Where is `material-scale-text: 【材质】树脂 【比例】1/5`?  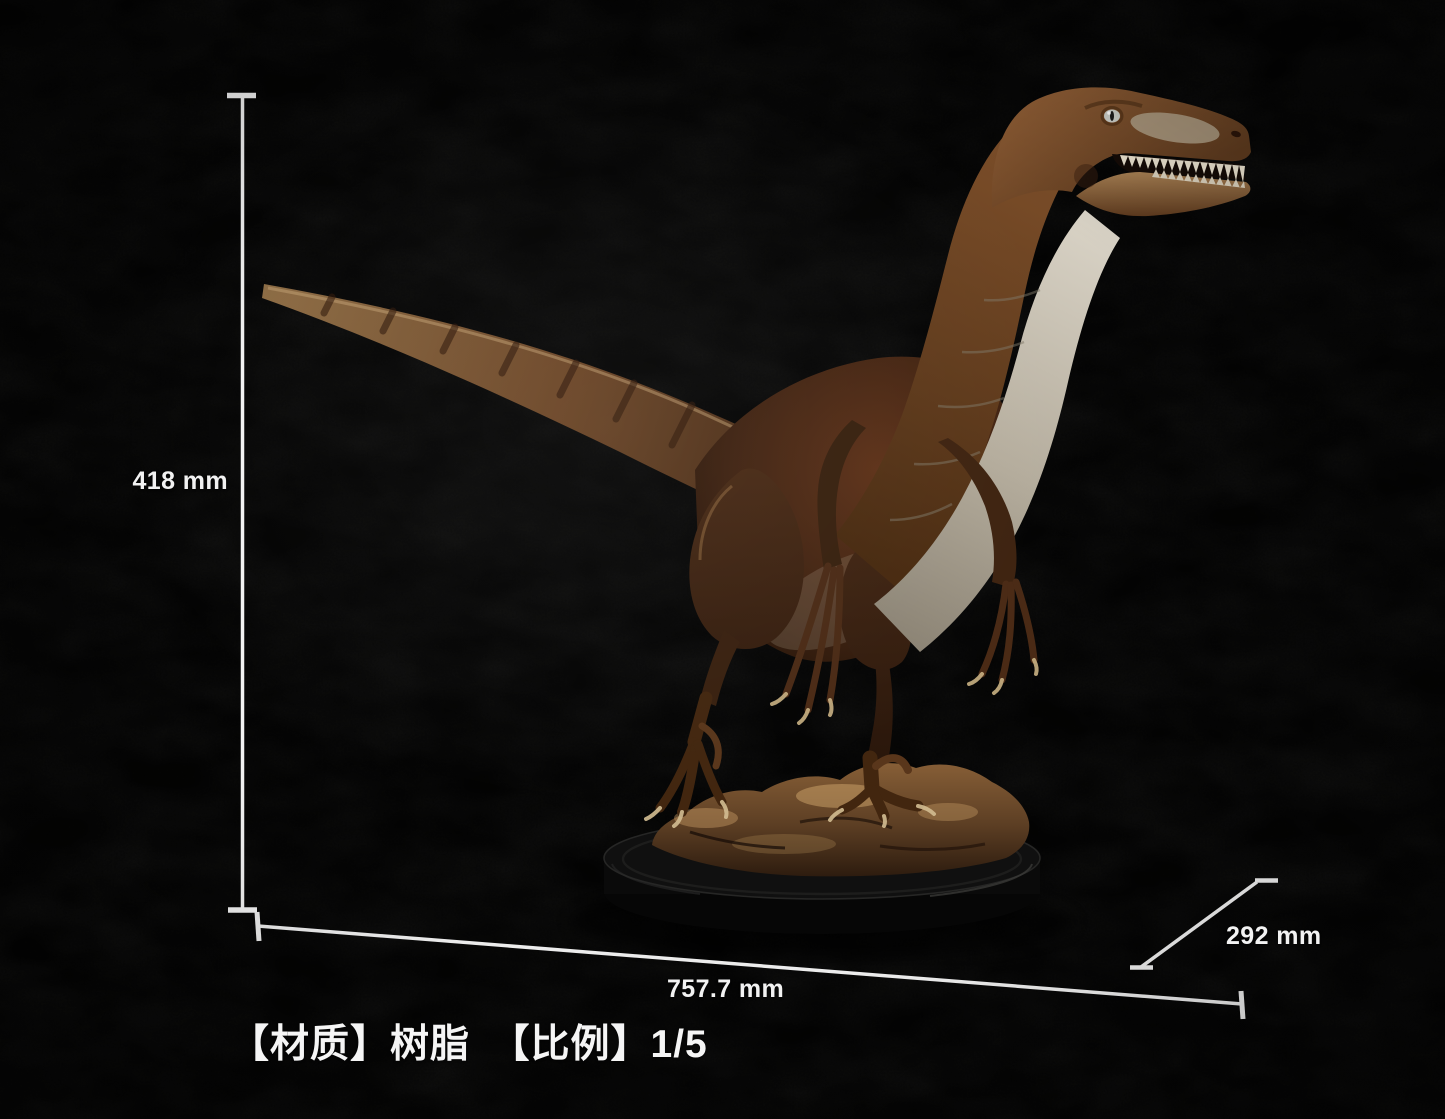 material-scale-text: 【材质】树脂 【比例】1/5 is located at coordinates (469, 1044).